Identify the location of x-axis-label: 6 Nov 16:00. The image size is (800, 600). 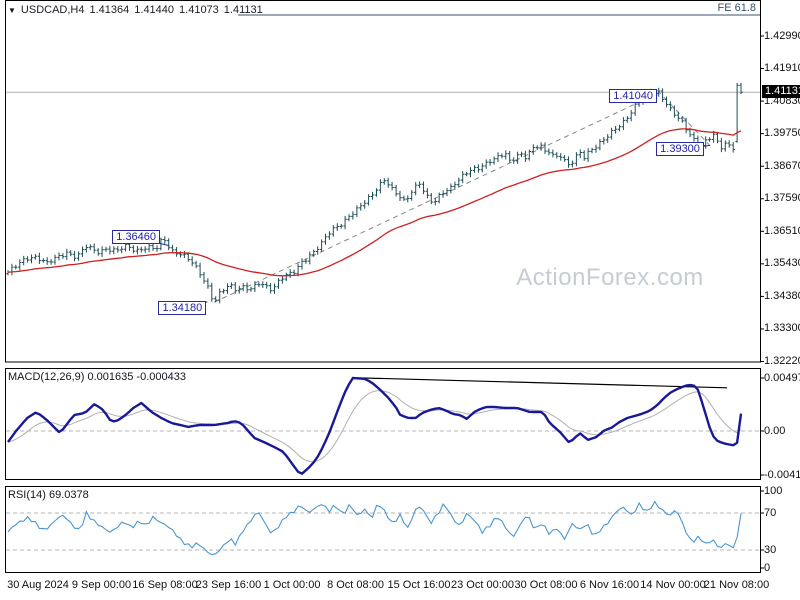
(609, 585).